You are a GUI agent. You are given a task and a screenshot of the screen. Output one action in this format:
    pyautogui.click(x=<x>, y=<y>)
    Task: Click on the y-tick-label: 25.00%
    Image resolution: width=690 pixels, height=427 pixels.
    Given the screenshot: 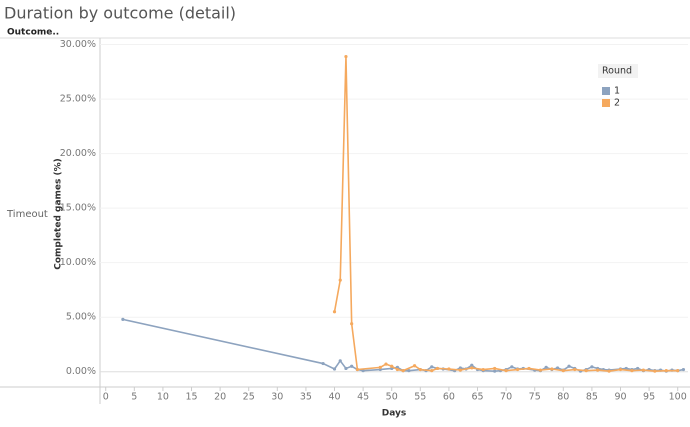 What is the action you would take?
    pyautogui.click(x=78, y=99)
    